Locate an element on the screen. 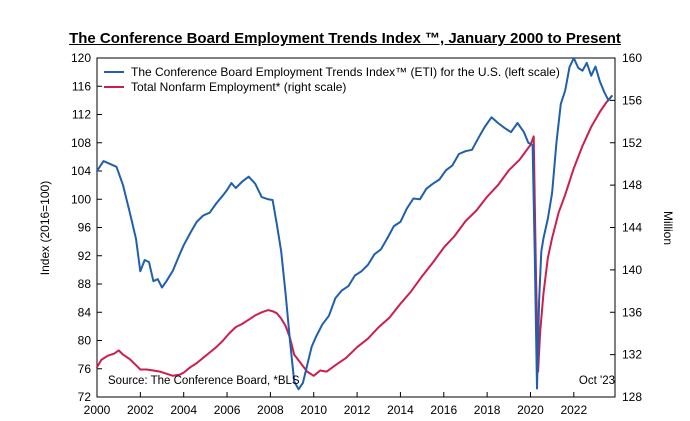  right-y-tick-label: 136 is located at coordinates (632, 312).